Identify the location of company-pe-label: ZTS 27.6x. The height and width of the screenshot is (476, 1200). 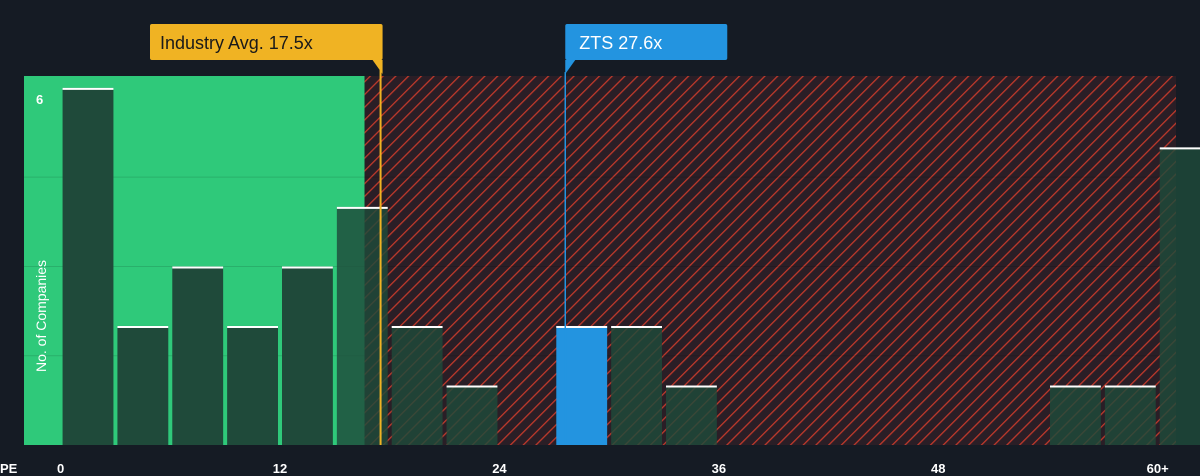
(620, 43).